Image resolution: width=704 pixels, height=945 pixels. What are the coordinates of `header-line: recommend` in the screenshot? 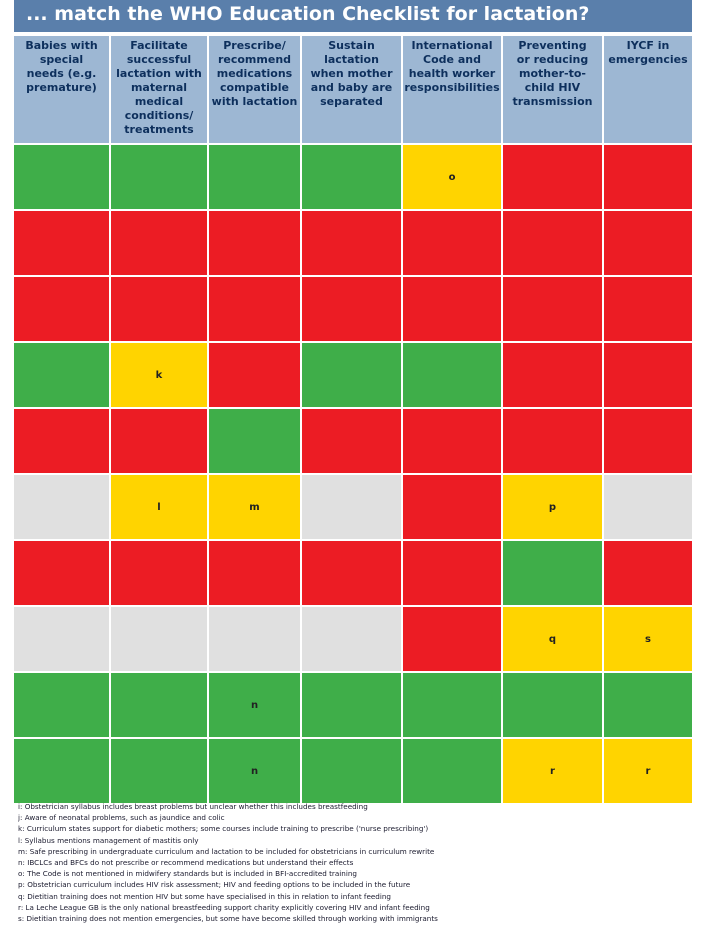 It's located at (254, 59).